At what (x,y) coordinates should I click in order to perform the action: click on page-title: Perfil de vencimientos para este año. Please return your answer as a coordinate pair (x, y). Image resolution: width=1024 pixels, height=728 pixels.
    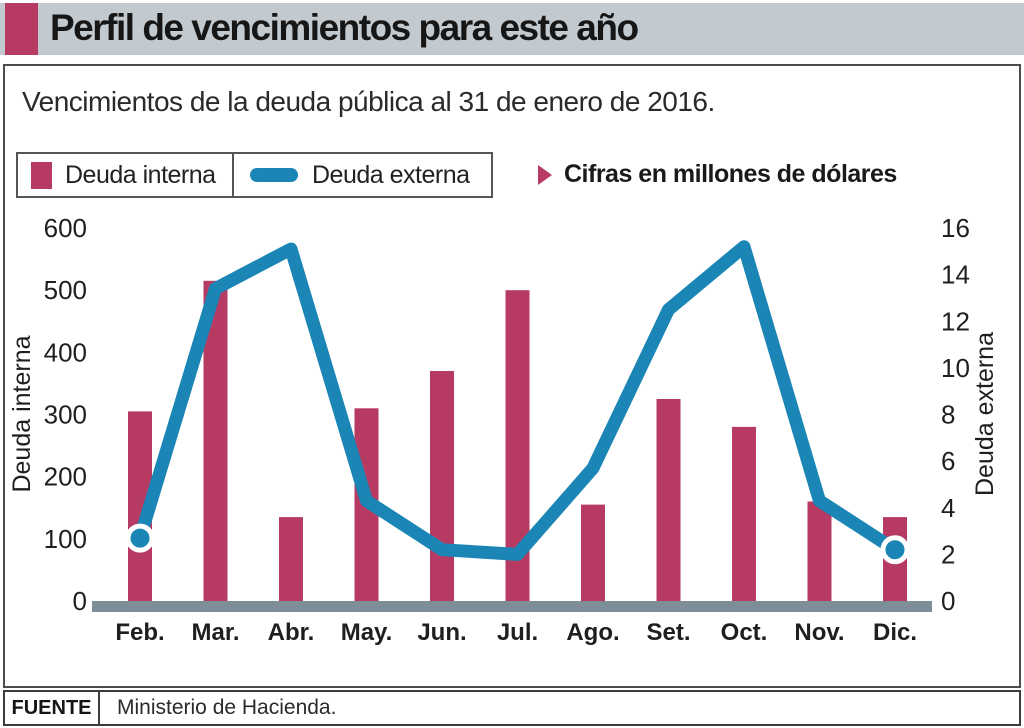
    Looking at the image, I should click on (344, 27).